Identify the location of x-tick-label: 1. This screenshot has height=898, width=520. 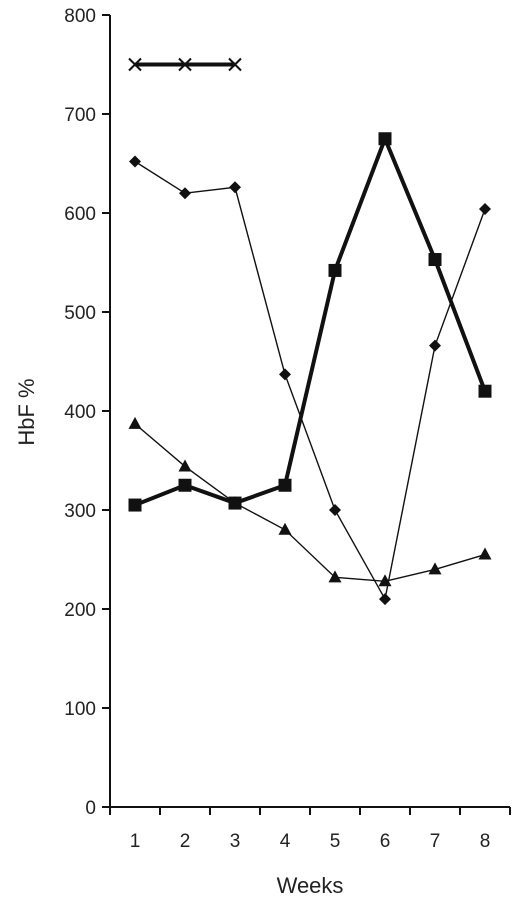
(135, 841).